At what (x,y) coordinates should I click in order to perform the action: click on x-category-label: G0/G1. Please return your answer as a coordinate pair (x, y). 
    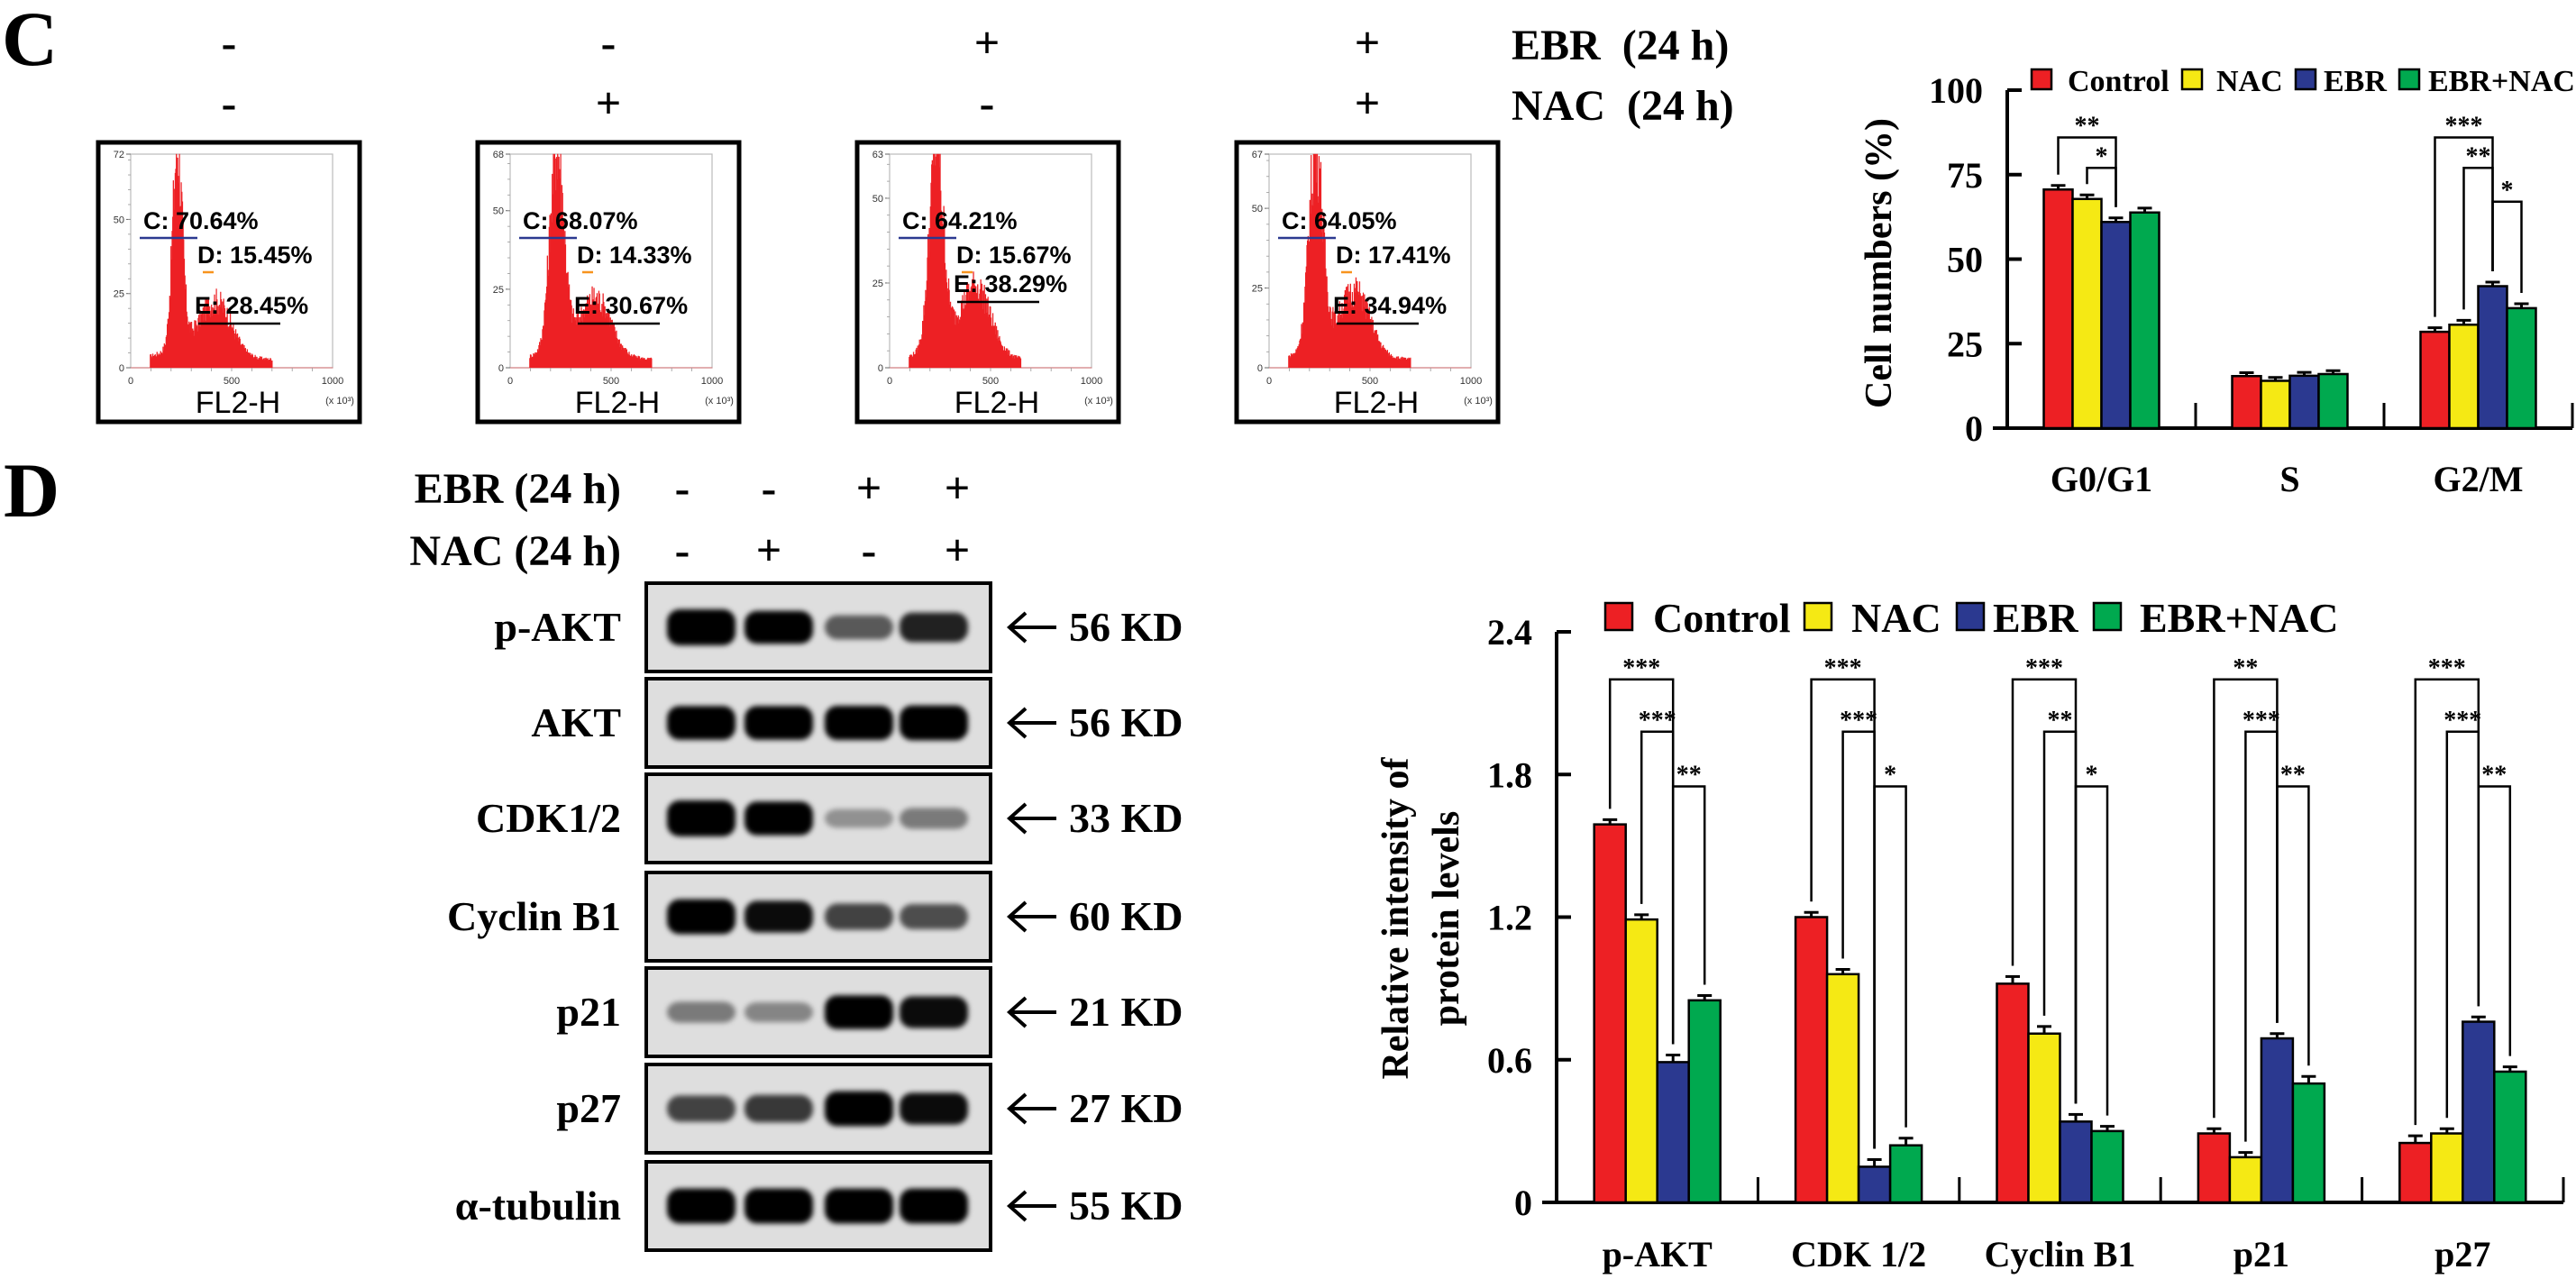
    Looking at the image, I should click on (2101, 479).